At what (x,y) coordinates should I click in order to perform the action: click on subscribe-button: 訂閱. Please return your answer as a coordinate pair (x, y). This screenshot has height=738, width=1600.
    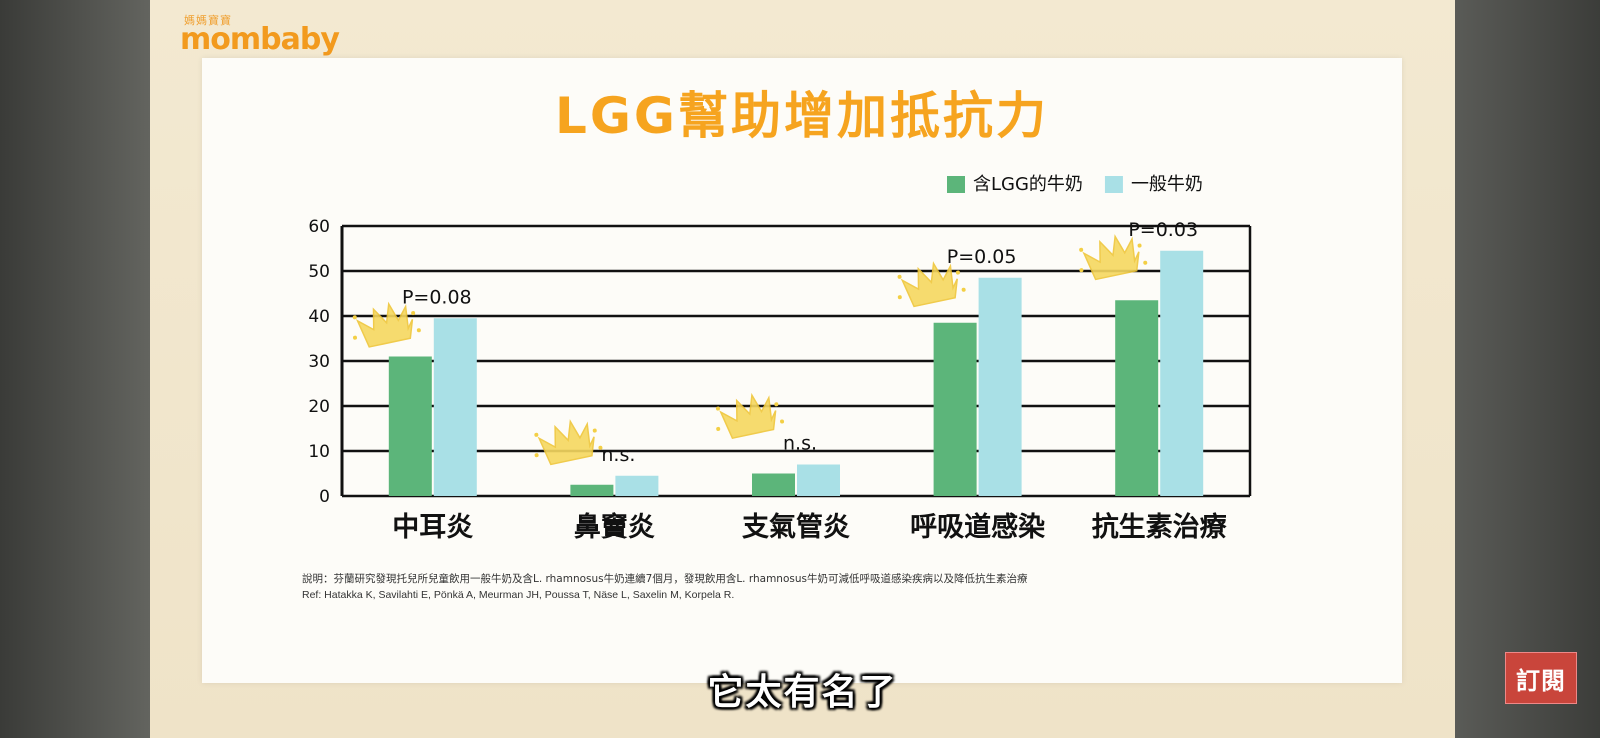
    Looking at the image, I should click on (1541, 678).